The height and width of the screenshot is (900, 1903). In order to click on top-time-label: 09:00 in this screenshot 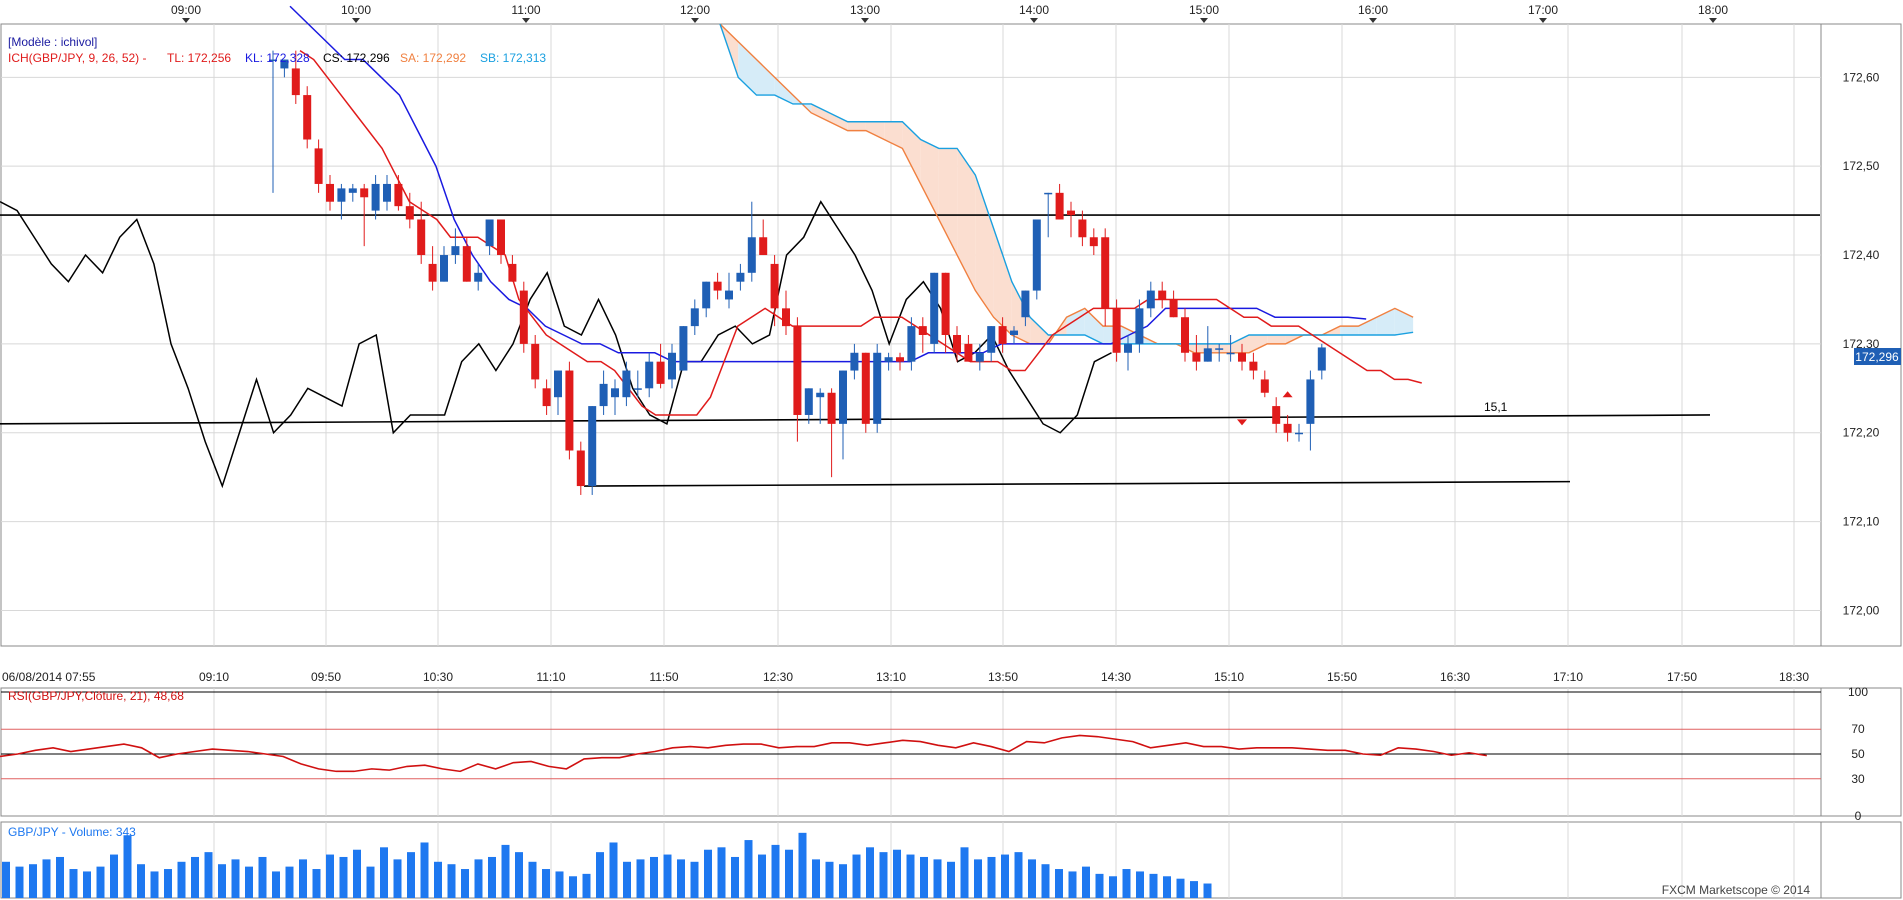, I will do `click(186, 10)`.